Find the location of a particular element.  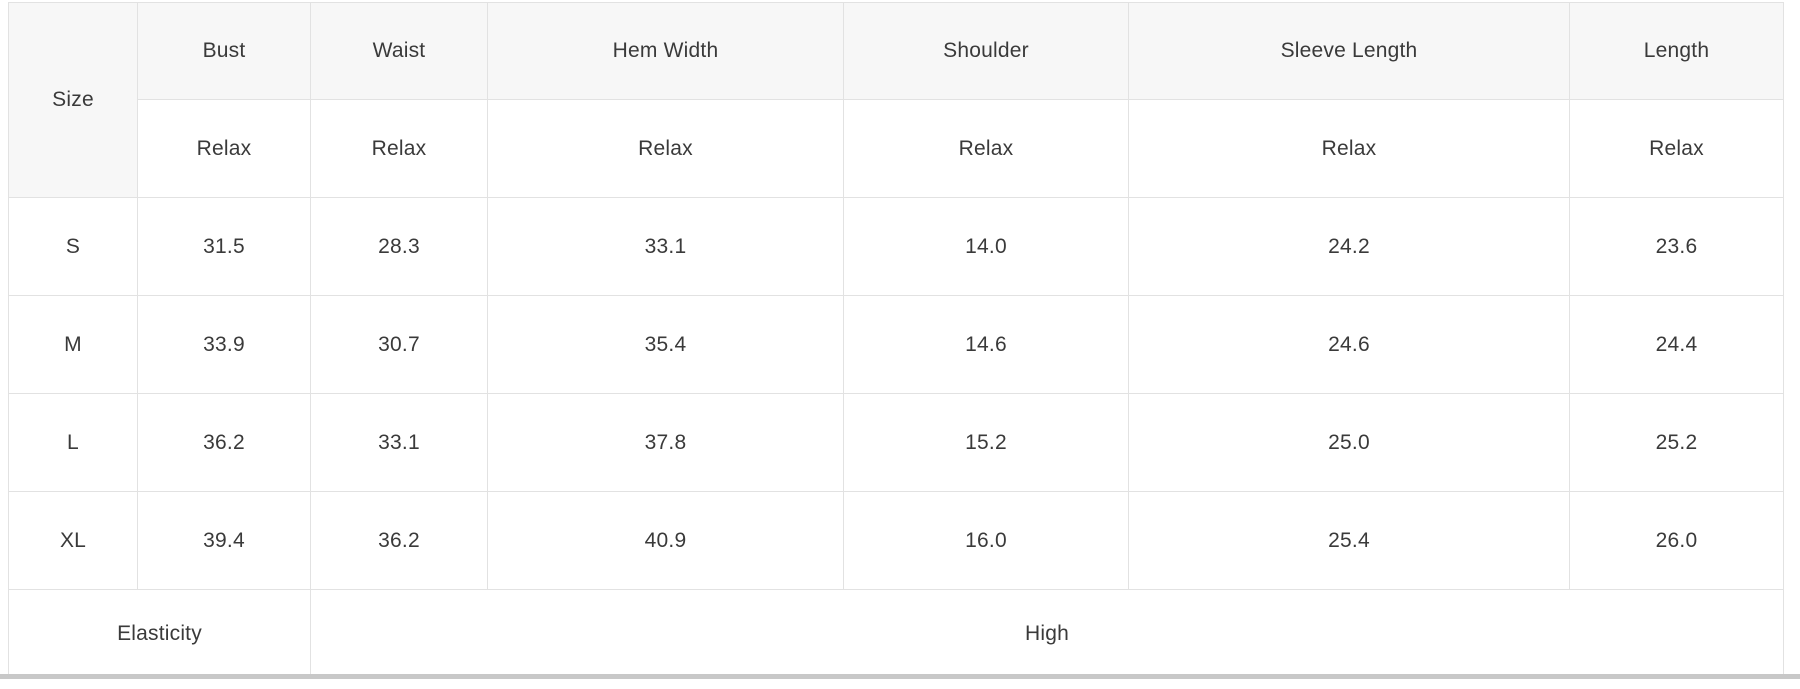

elasticity-value: High is located at coordinates (1047, 633).